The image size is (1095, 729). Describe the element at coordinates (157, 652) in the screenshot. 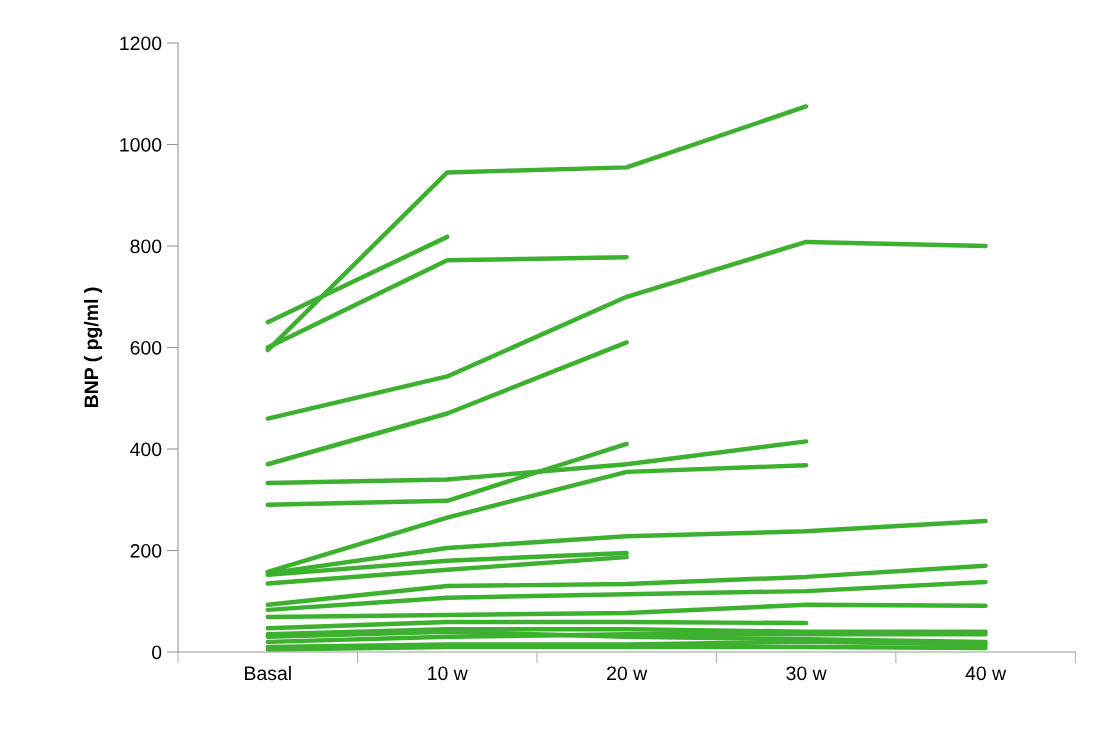

I see `y-tick-label: 0` at that location.